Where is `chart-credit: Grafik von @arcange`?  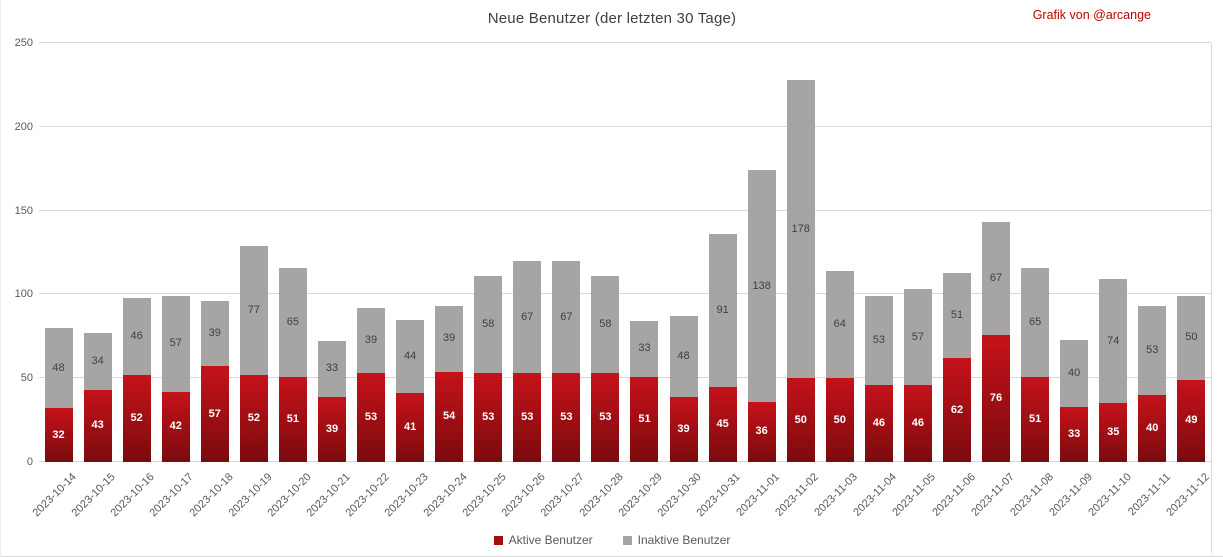 chart-credit: Grafik von @arcange is located at coordinates (1091, 15).